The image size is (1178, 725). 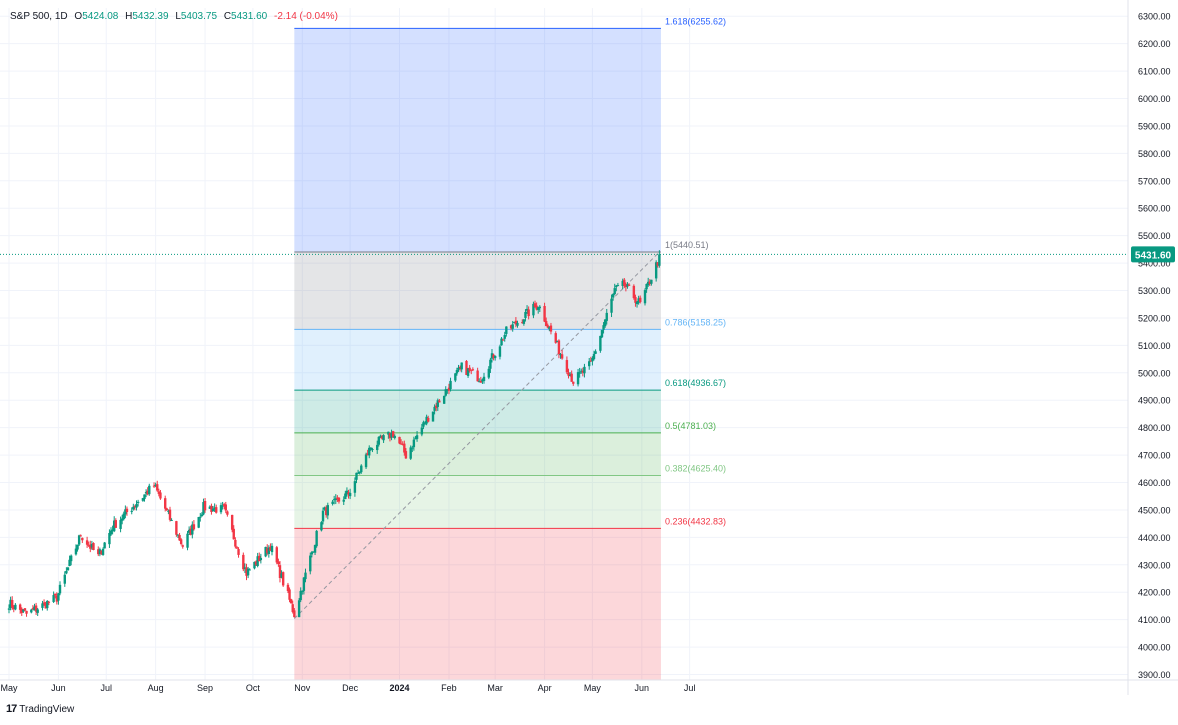 What do you see at coordinates (695, 383) in the screenshot?
I see `fib-level-label: 0.618(4936.67)` at bounding box center [695, 383].